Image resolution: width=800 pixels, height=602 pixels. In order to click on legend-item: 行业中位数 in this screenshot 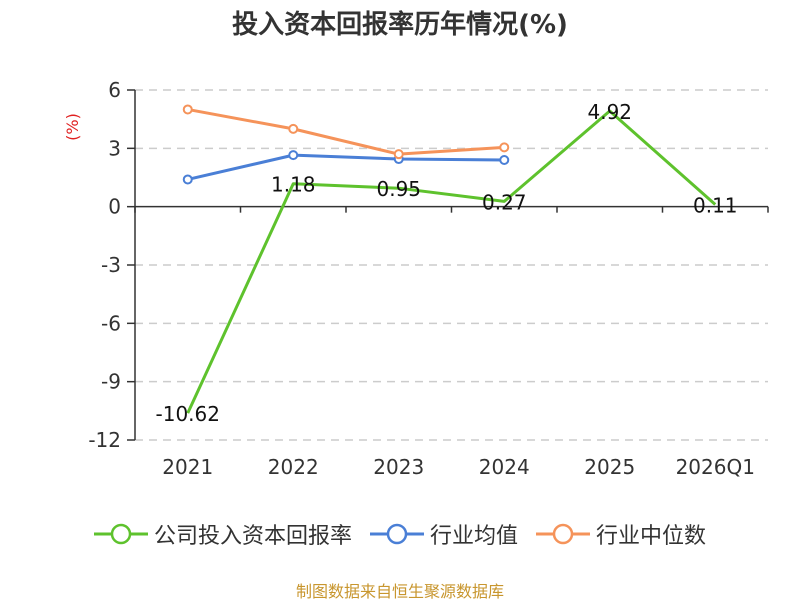, I will do `click(621, 534)`.